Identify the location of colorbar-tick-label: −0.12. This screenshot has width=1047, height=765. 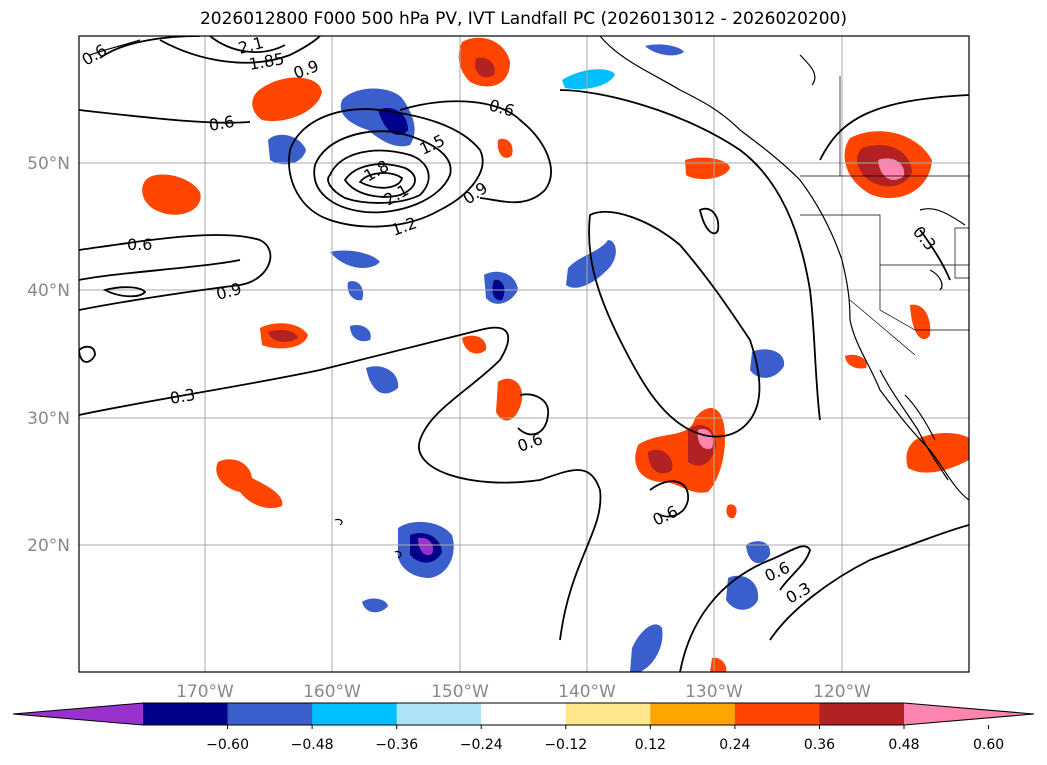
(565, 745).